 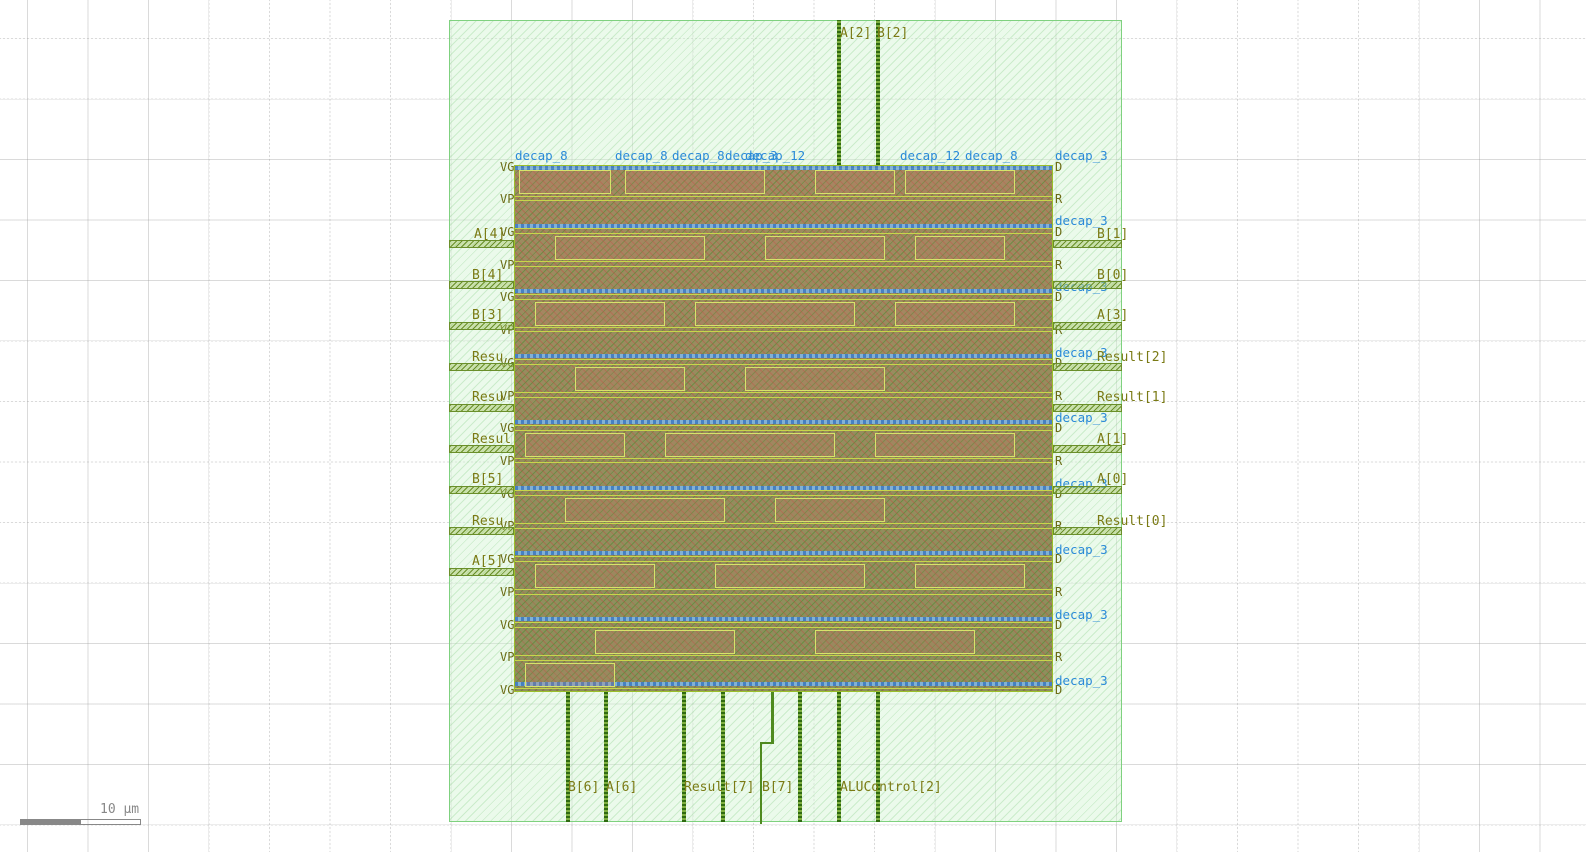 I want to click on pin-label-right: Result[2], so click(x=1132, y=357).